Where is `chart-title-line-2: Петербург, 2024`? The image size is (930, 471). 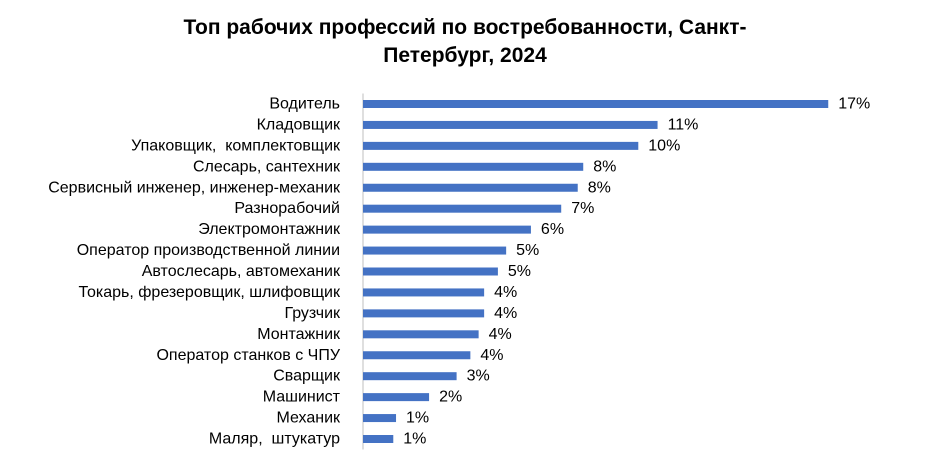 chart-title-line-2: Петербург, 2024 is located at coordinates (465, 55).